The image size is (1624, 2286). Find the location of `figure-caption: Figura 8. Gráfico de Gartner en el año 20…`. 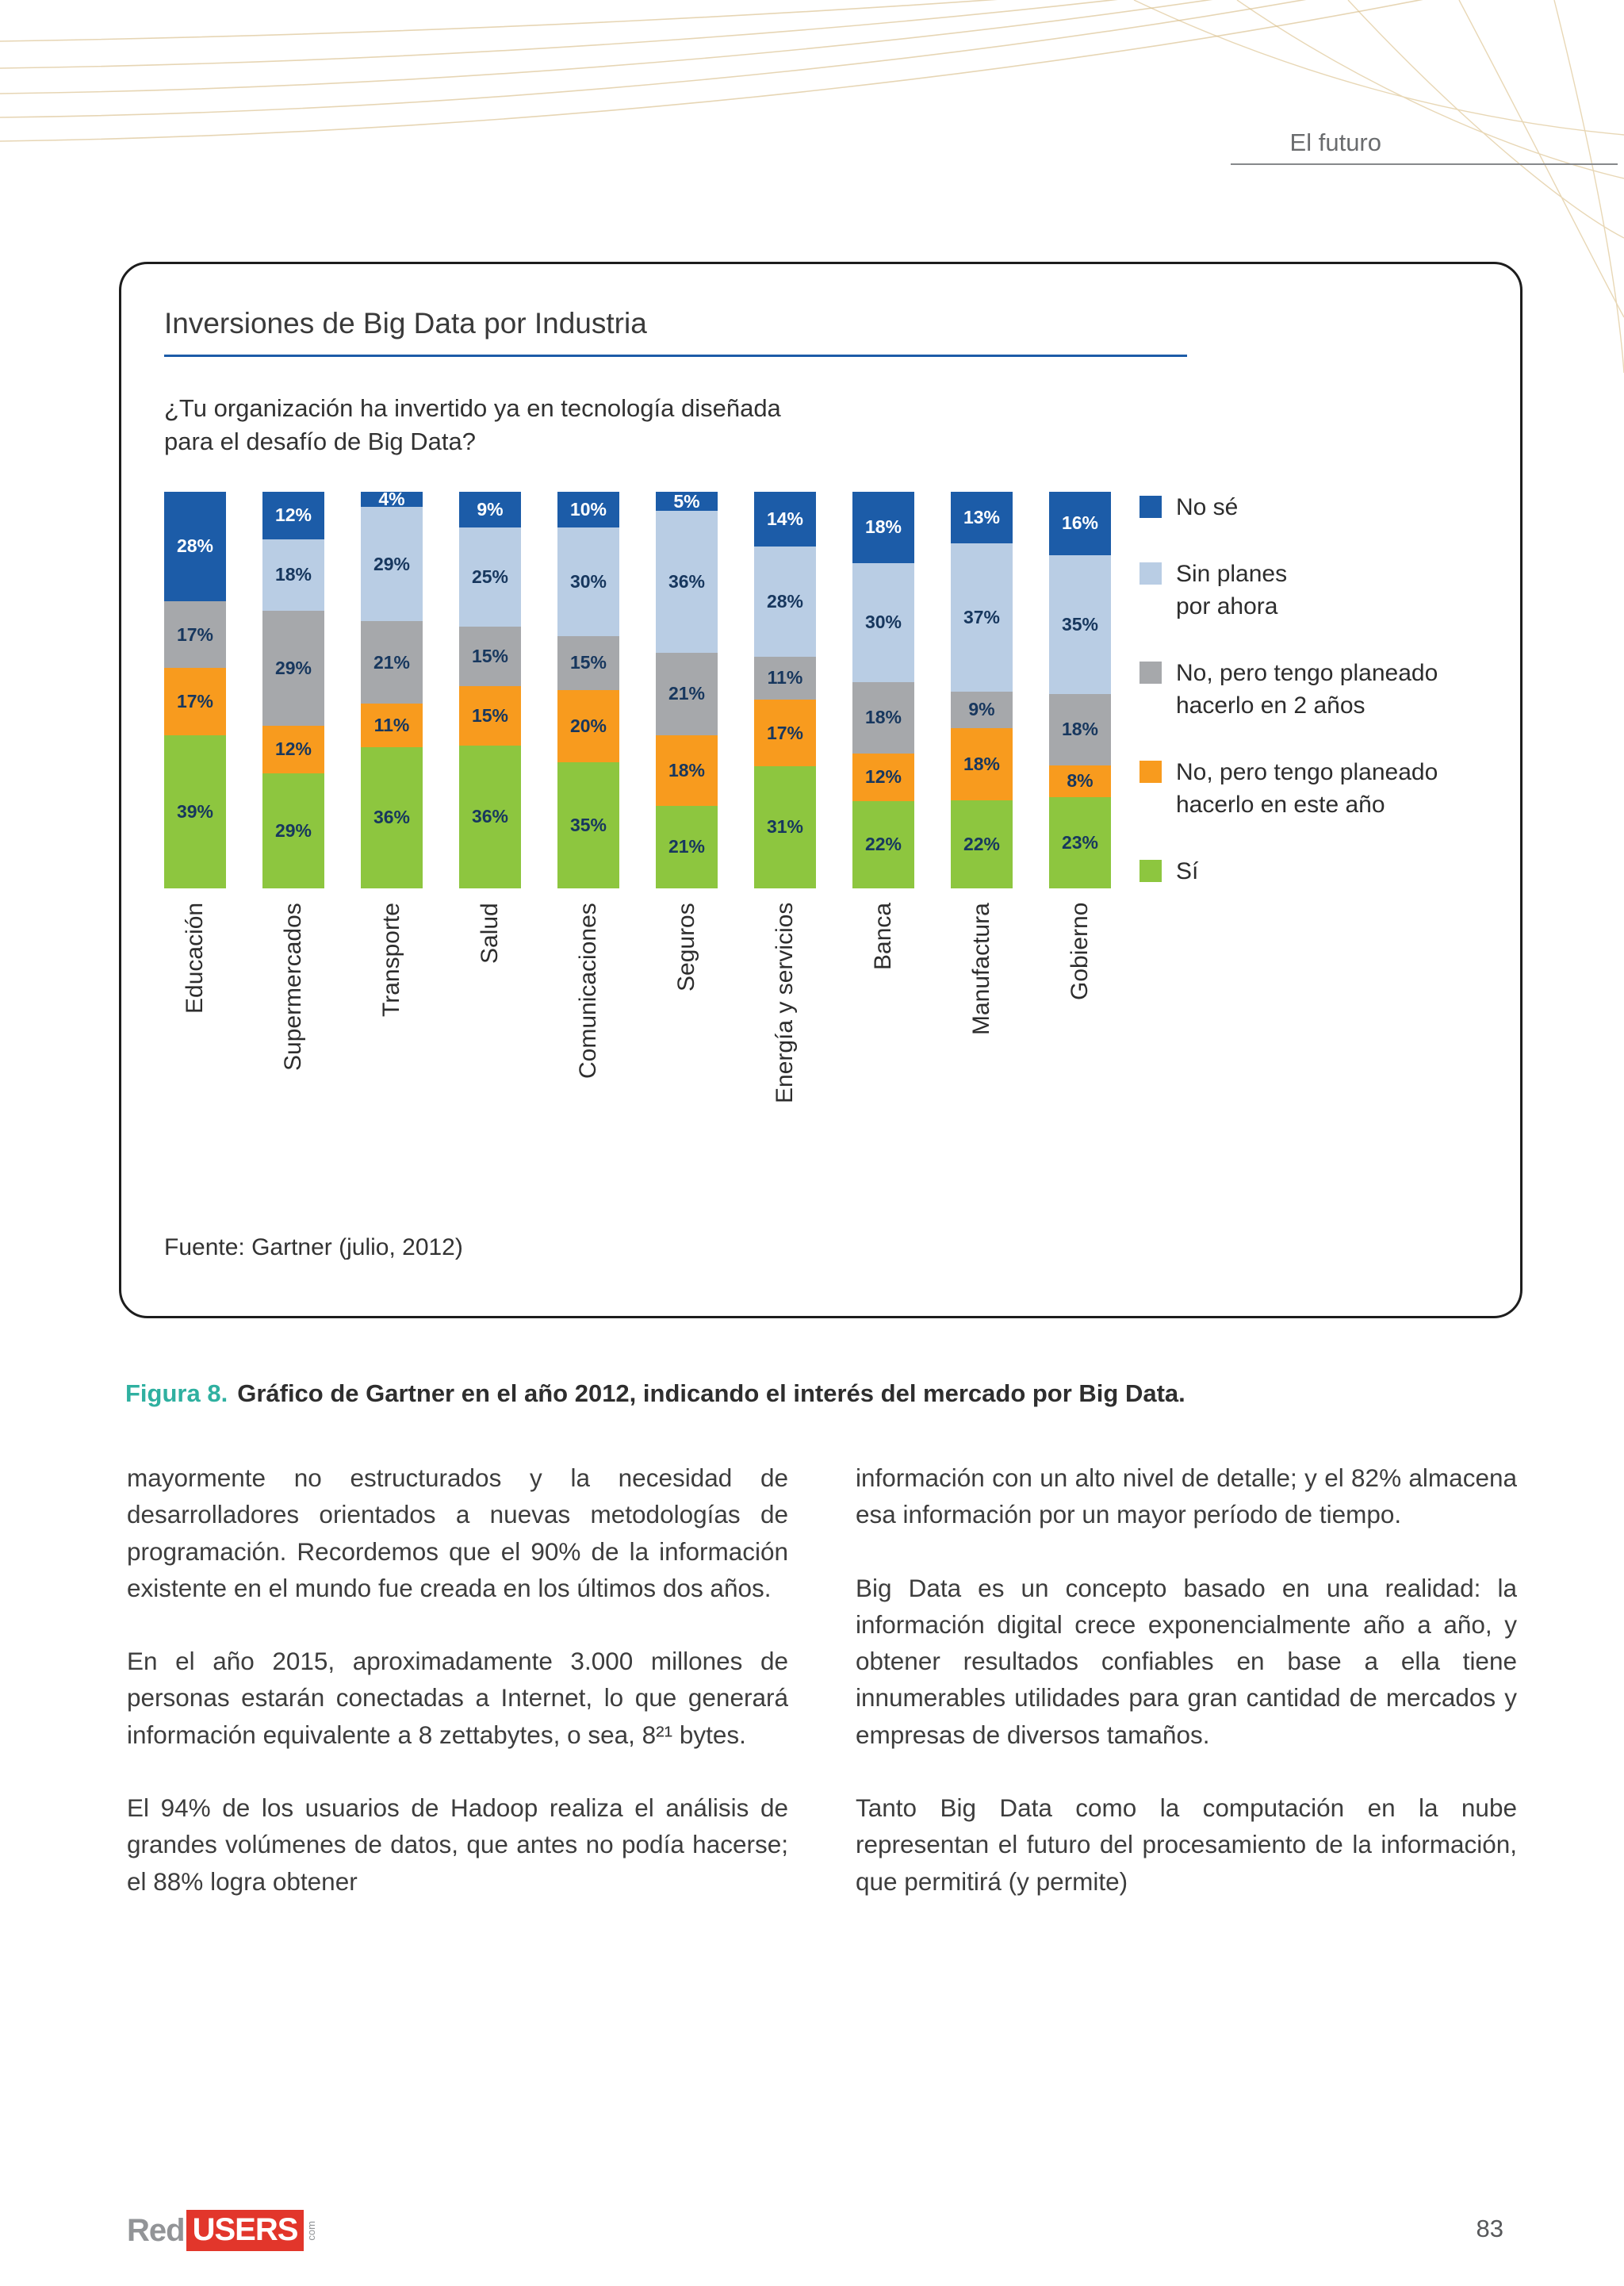

figure-caption: Figura 8. Gráfico de Gartner en el año 20… is located at coordinates (655, 1393).